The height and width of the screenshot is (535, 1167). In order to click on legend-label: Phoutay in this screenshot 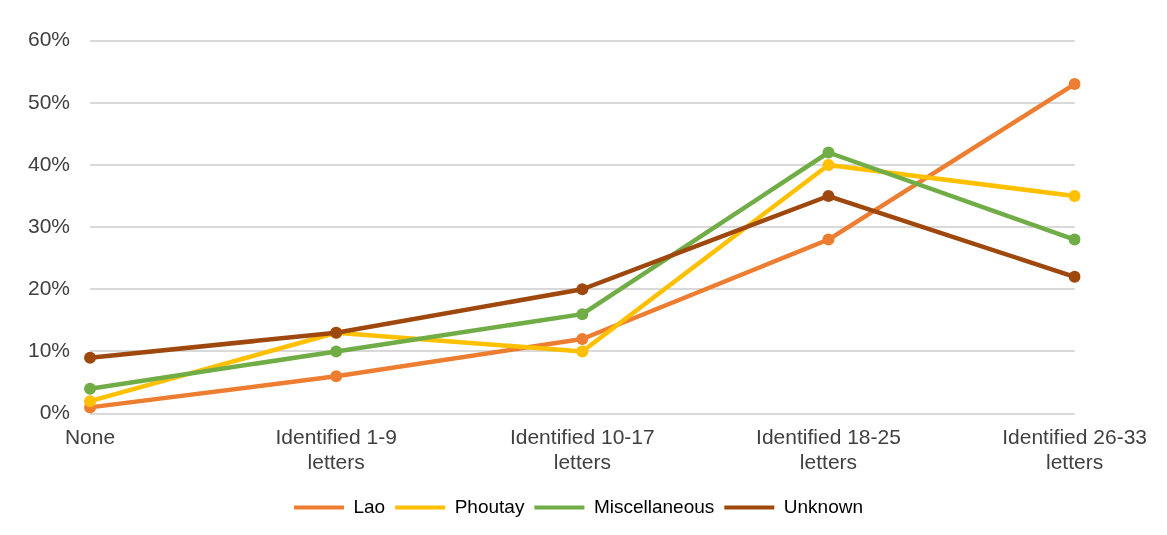, I will do `click(489, 506)`.